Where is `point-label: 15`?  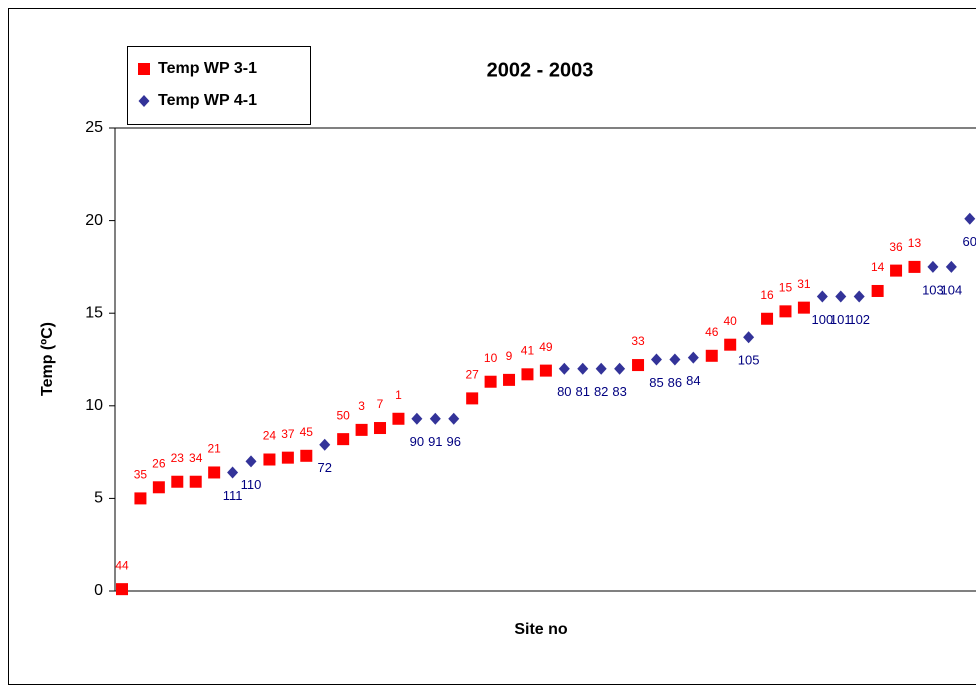 point-label: 15 is located at coordinates (786, 288).